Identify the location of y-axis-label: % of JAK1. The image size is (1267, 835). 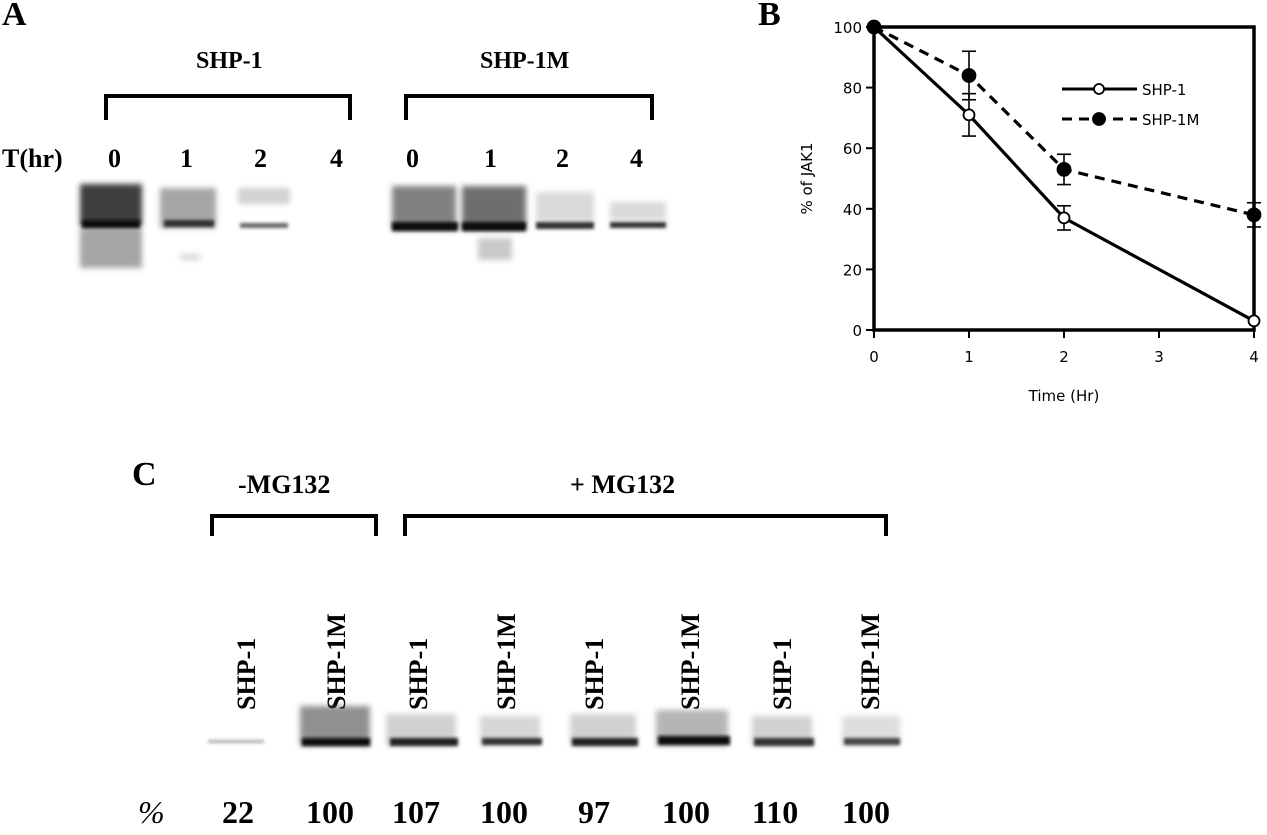
(807, 178).